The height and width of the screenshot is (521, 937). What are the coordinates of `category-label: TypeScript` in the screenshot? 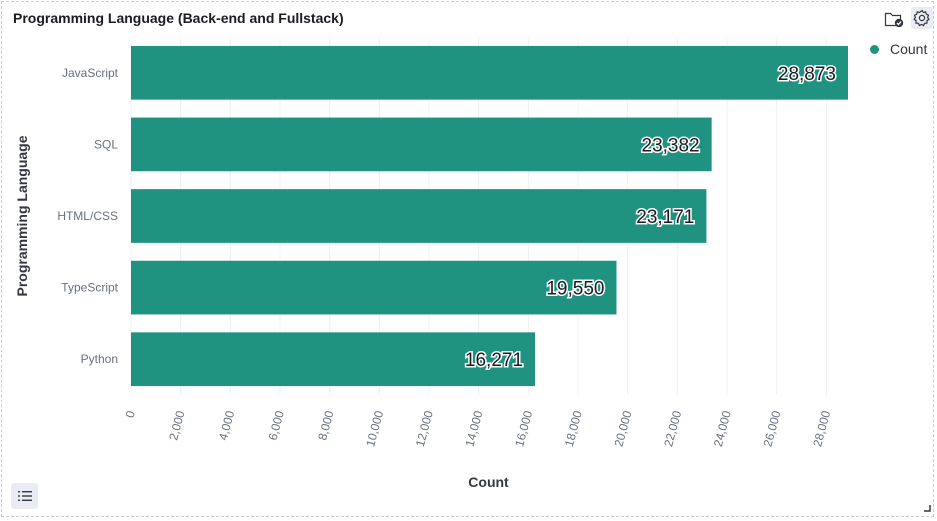 It's located at (89, 288).